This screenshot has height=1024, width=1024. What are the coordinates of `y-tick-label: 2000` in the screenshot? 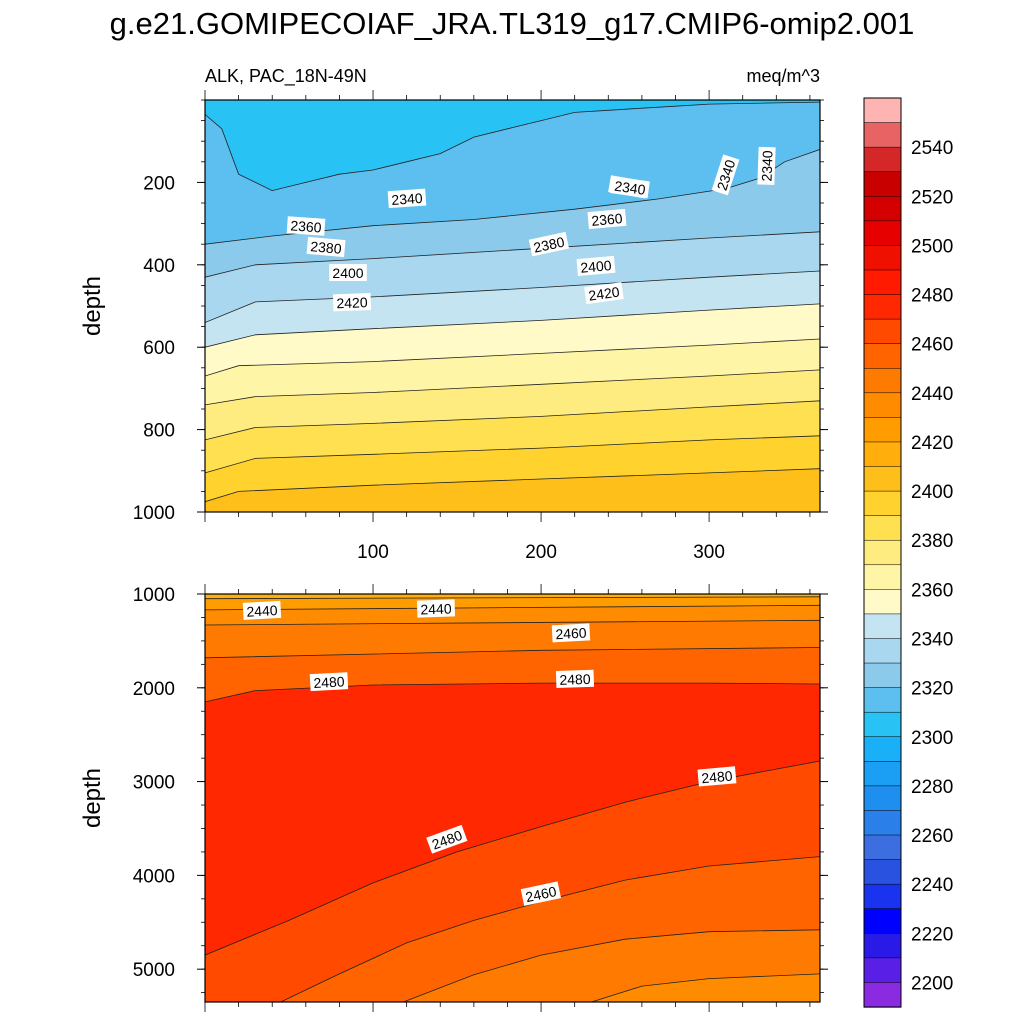 It's located at (154, 689).